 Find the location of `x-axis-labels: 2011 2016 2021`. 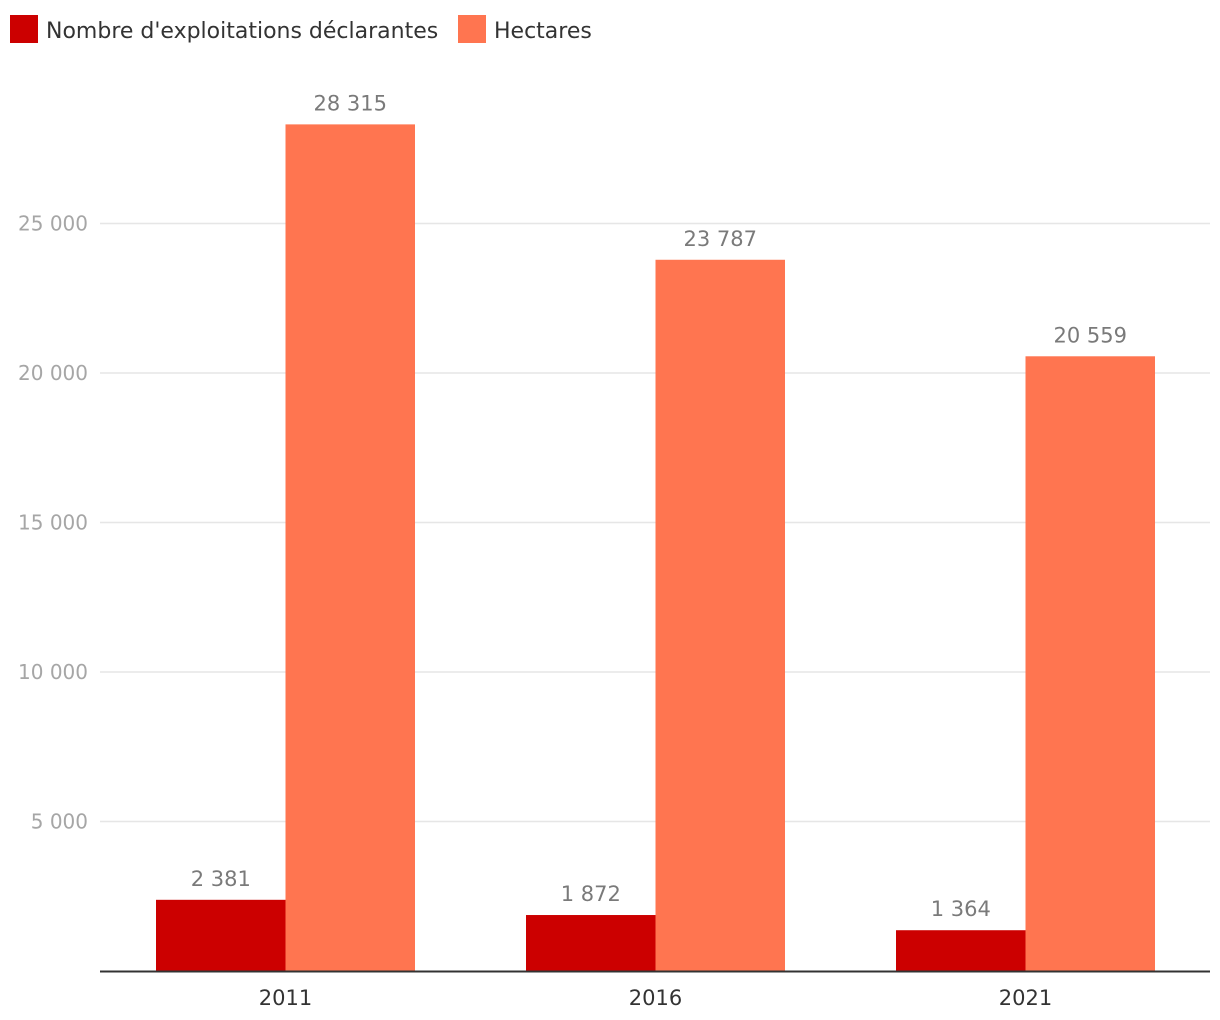

x-axis-labels: 2011 2016 2021 is located at coordinates (655, 998).